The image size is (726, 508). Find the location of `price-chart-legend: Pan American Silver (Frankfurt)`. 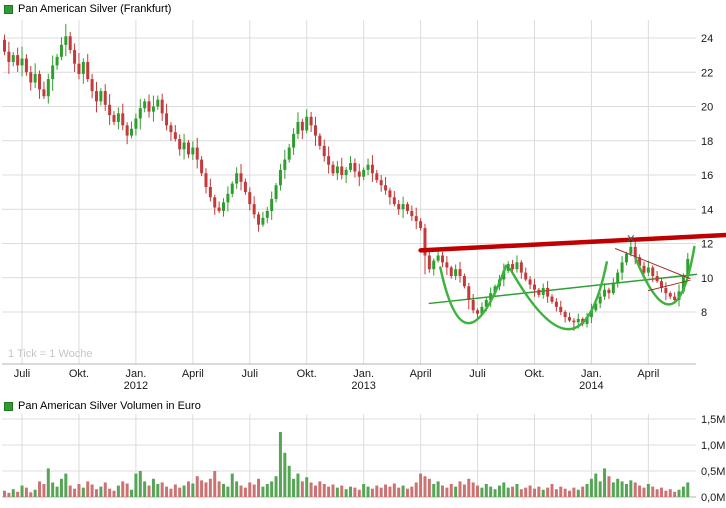

price-chart-legend: Pan American Silver (Frankfurt) is located at coordinates (87, 9).